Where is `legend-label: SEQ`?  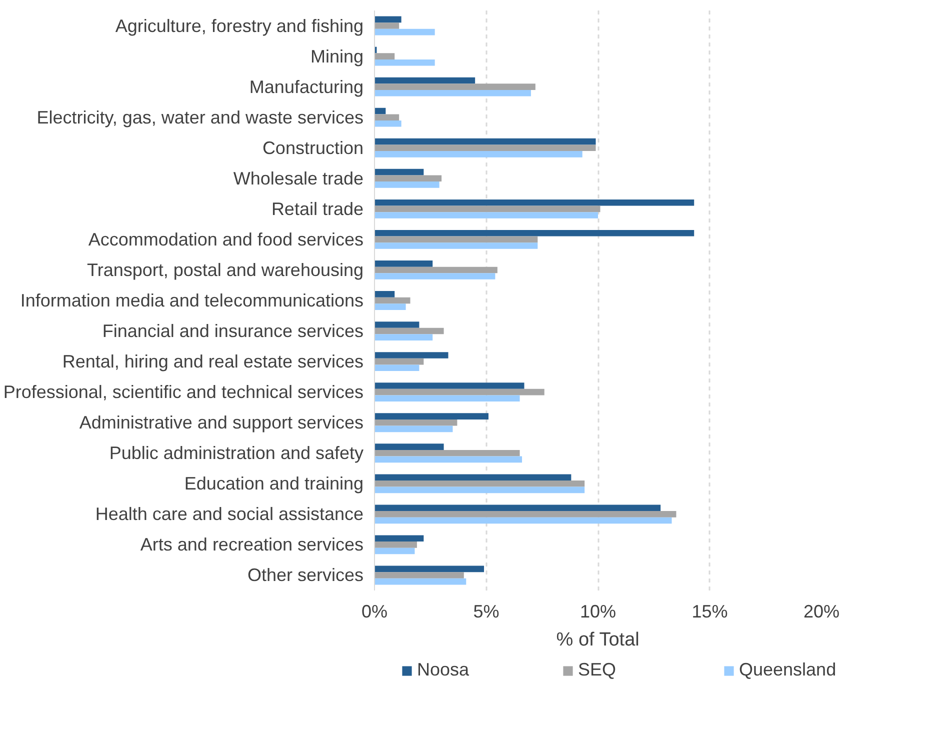
legend-label: SEQ is located at coordinates (598, 670).